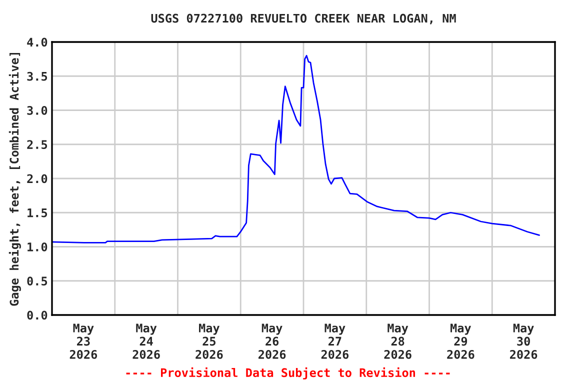  I want to click on x-tick-label: May 27 2026, so click(335, 341).